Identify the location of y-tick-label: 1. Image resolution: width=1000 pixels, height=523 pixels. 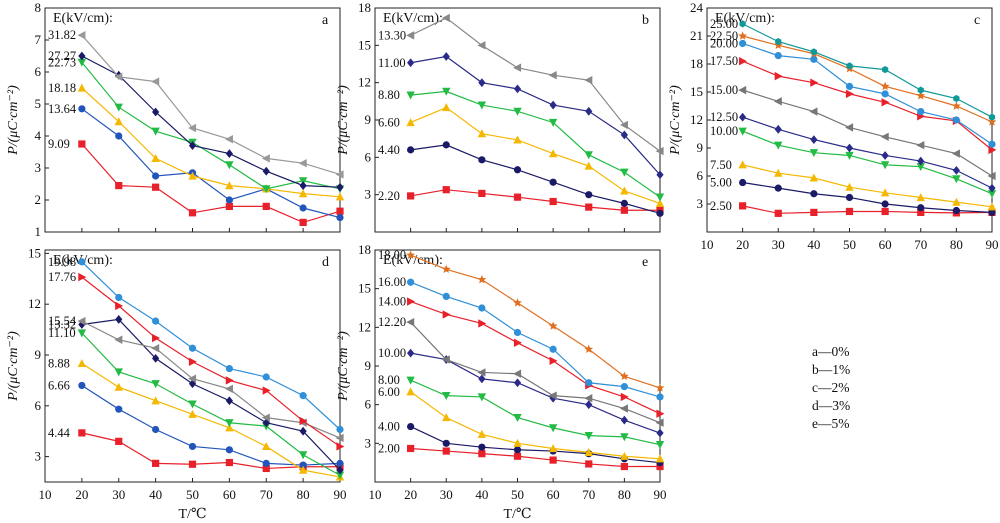
(38, 231).